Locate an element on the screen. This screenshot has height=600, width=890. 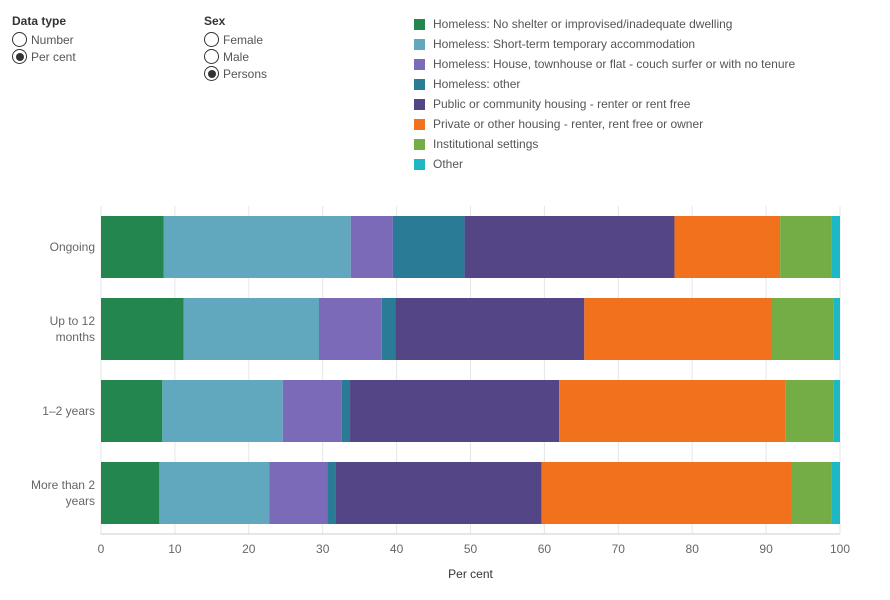
radio-male is located at coordinates (211, 56).